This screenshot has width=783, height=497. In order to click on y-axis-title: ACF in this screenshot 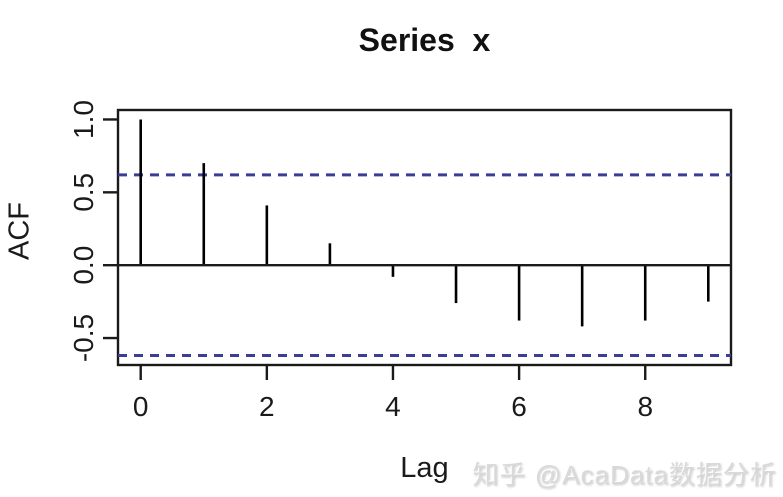, I will do `click(19, 231)`.